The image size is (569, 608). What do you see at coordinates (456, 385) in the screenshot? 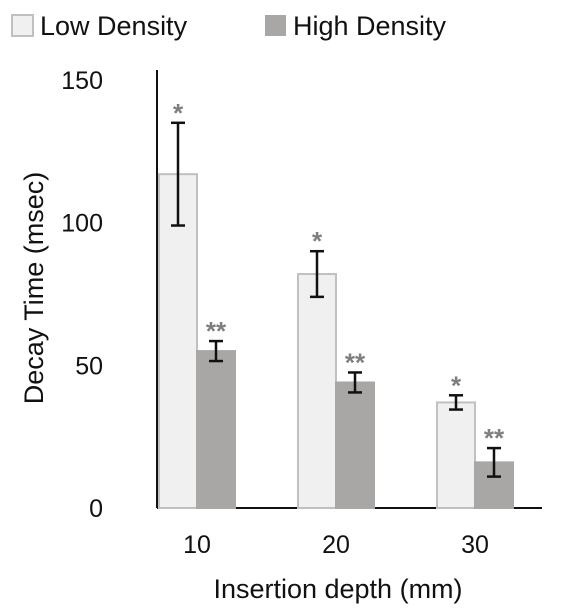
I see `significance-marker-low-density-30: *` at bounding box center [456, 385].